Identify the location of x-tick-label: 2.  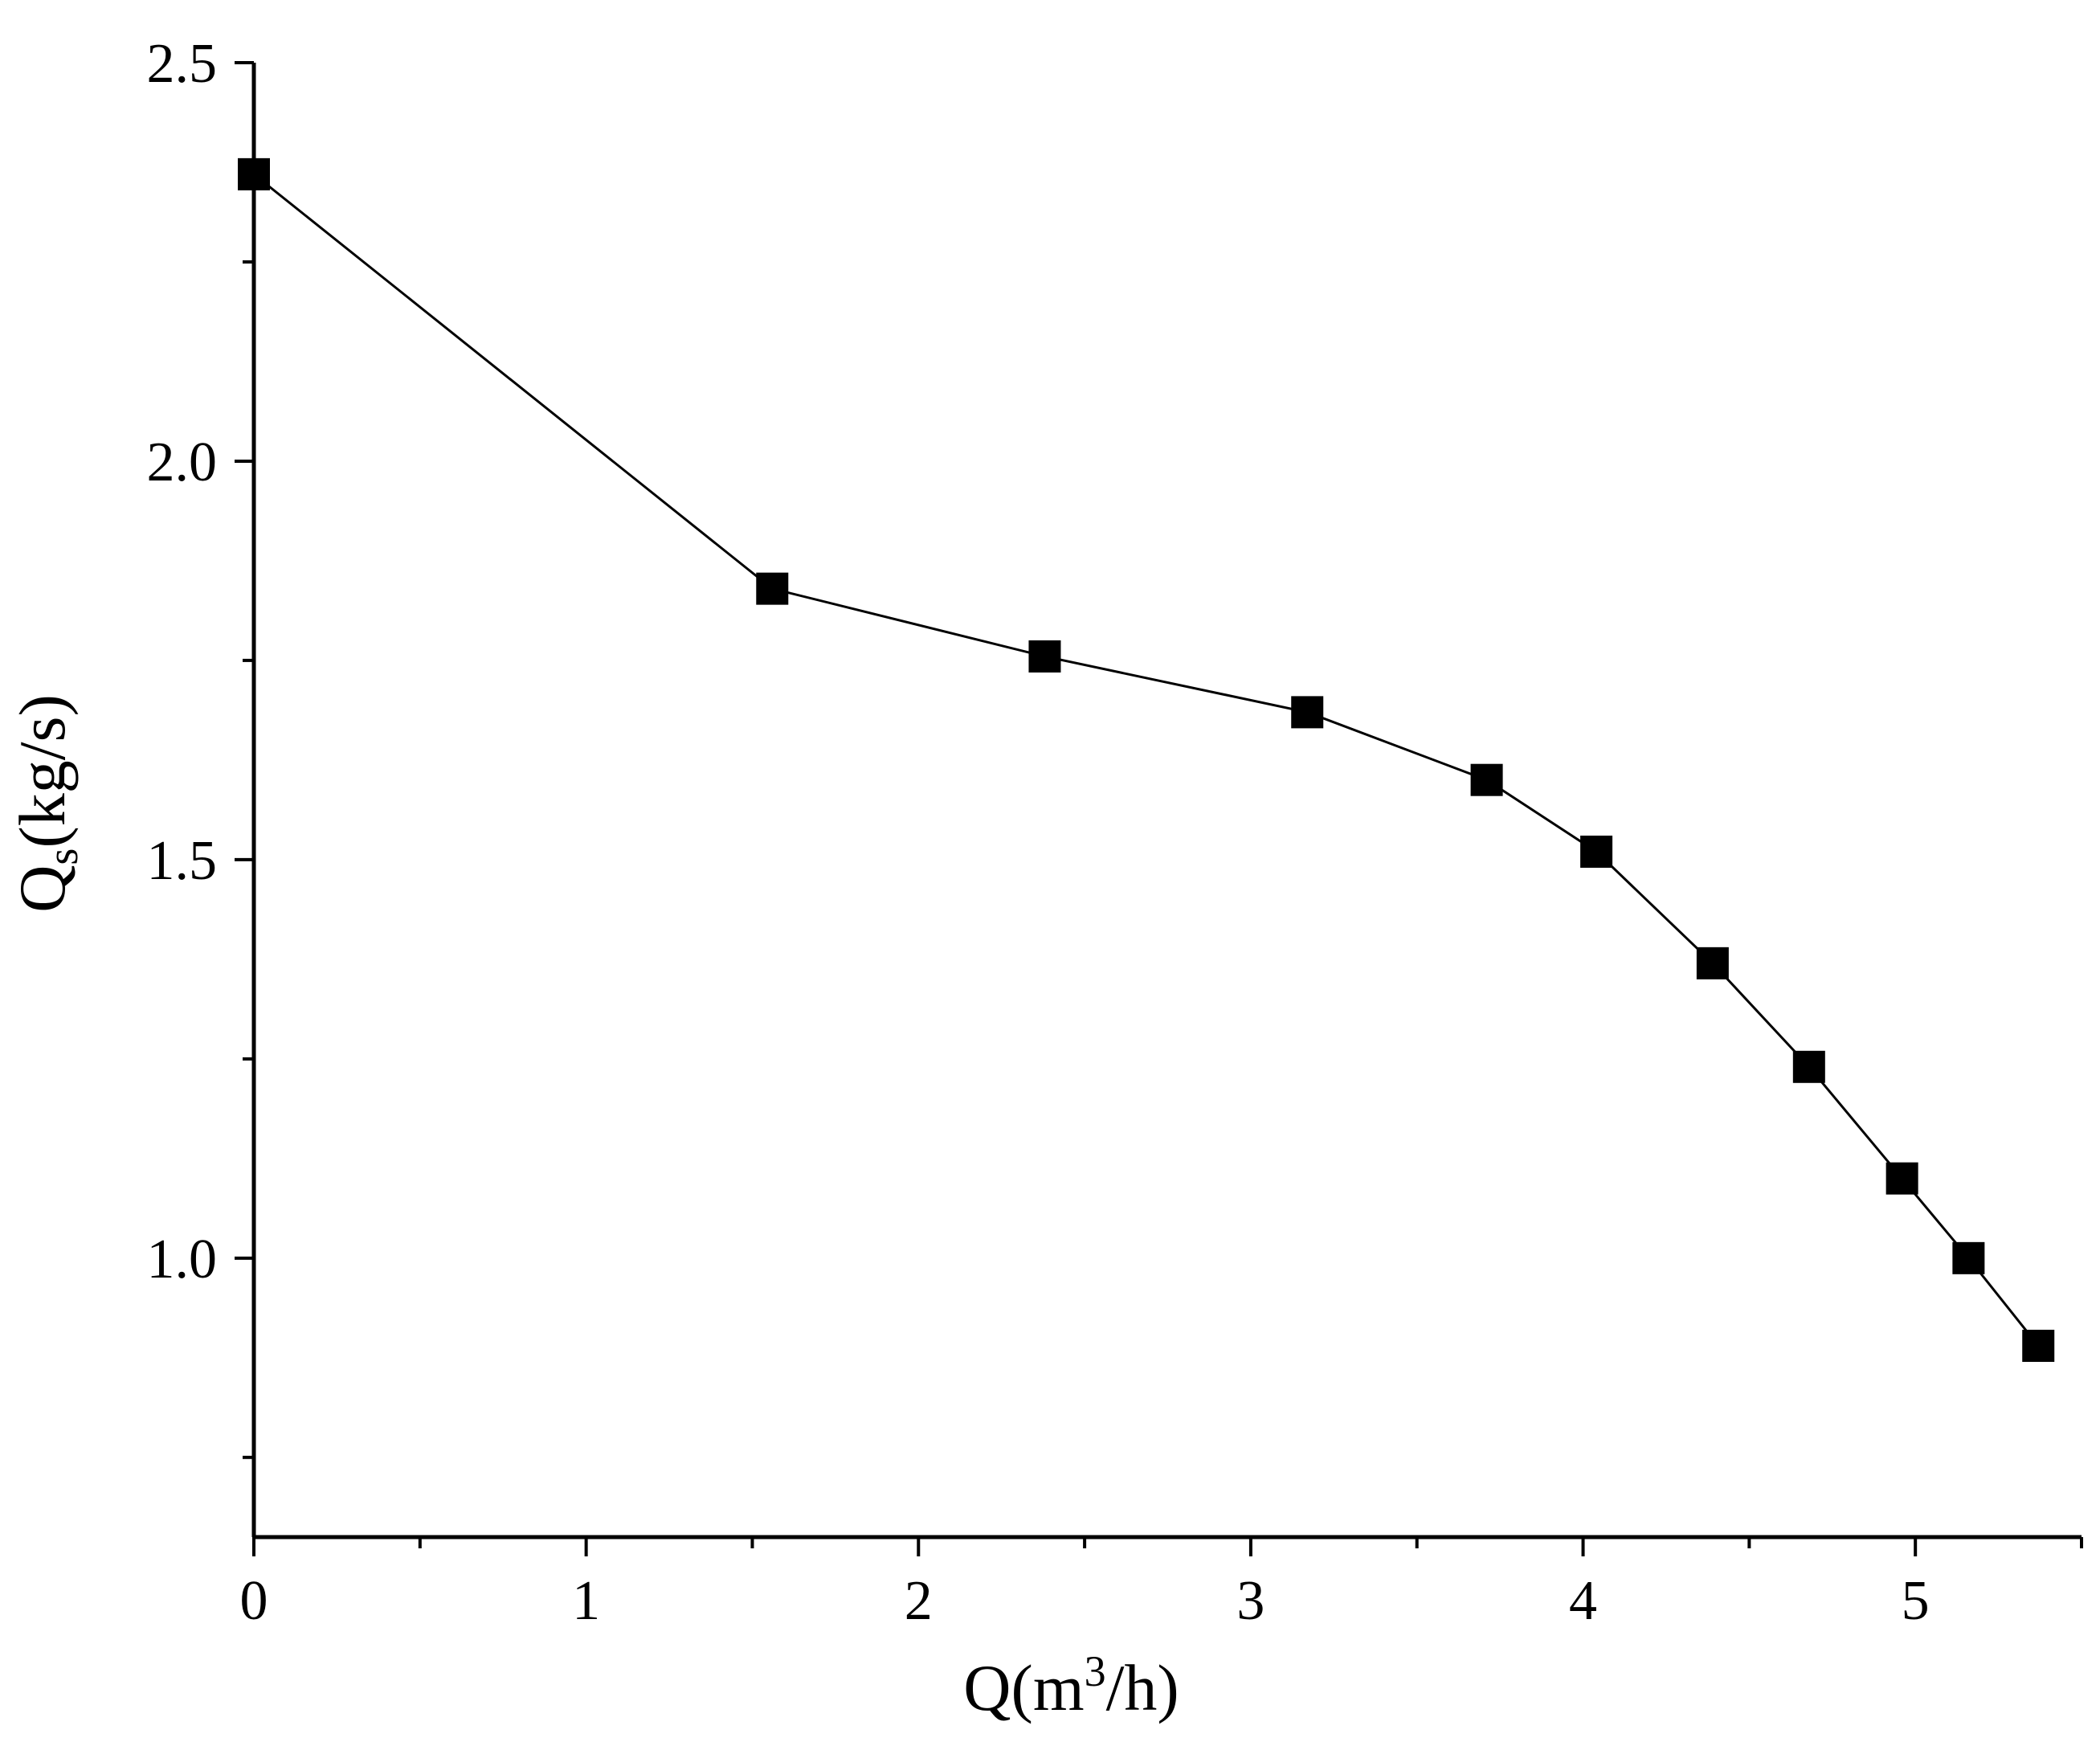
(919, 1601).